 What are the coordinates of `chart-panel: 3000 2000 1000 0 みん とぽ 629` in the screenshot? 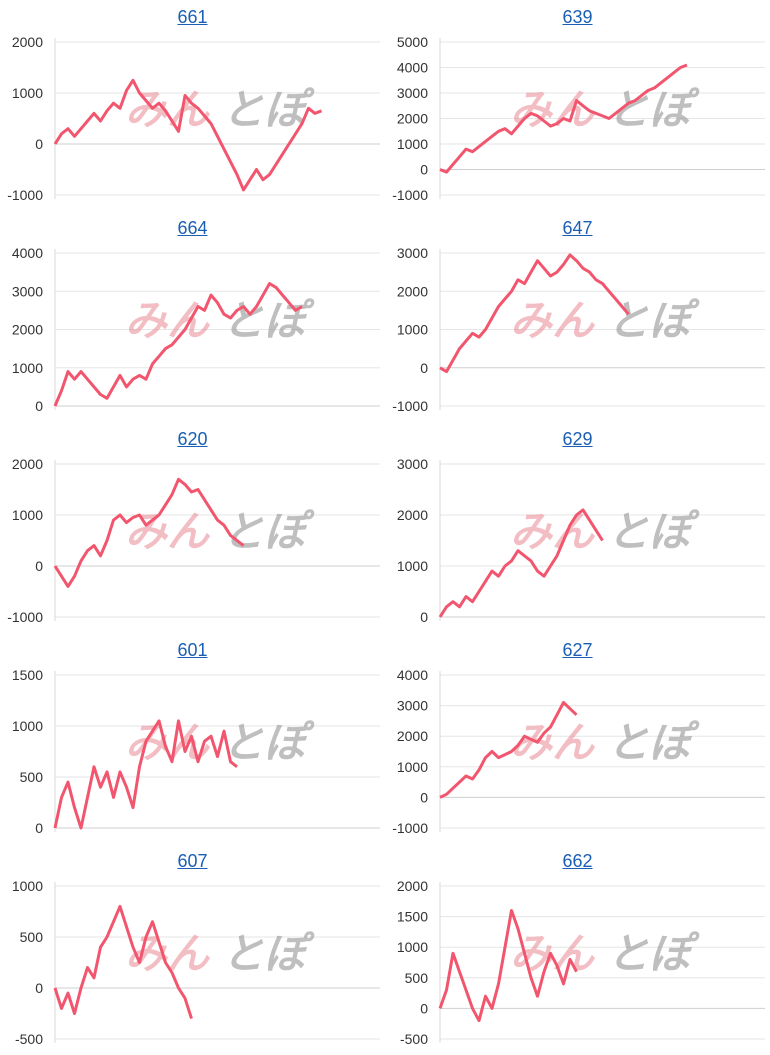 It's located at (577, 527).